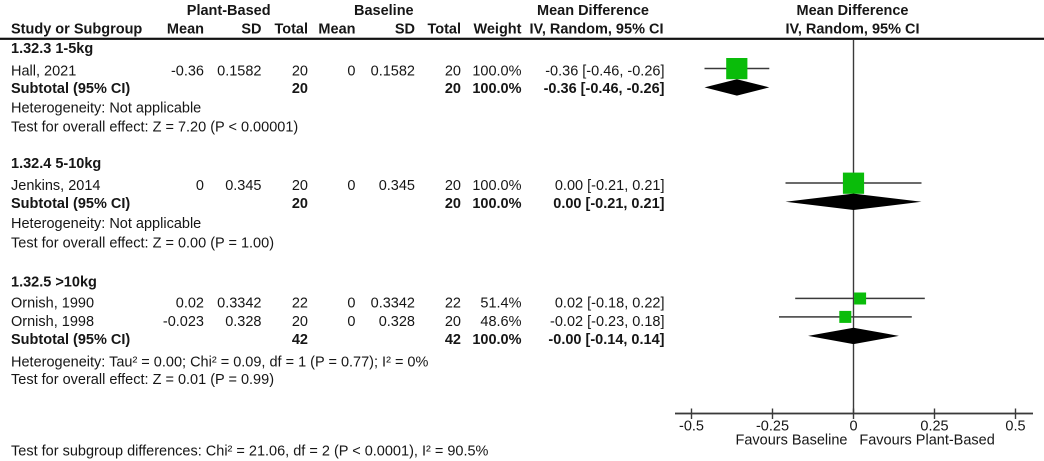 This screenshot has width=1044, height=461. Describe the element at coordinates (607, 322) in the screenshot. I see `svg-text: -0.02 [-0.23, 0.18]` at that location.